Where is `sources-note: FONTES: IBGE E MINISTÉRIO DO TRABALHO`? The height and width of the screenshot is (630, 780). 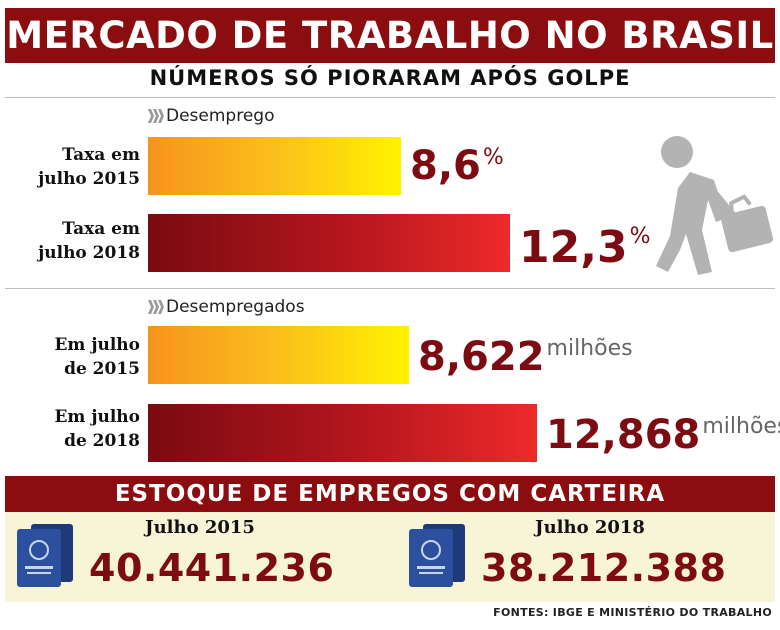 sources-note: FONTES: IBGE E MINISTÉRIO DO TRABALHO is located at coordinates (632, 612).